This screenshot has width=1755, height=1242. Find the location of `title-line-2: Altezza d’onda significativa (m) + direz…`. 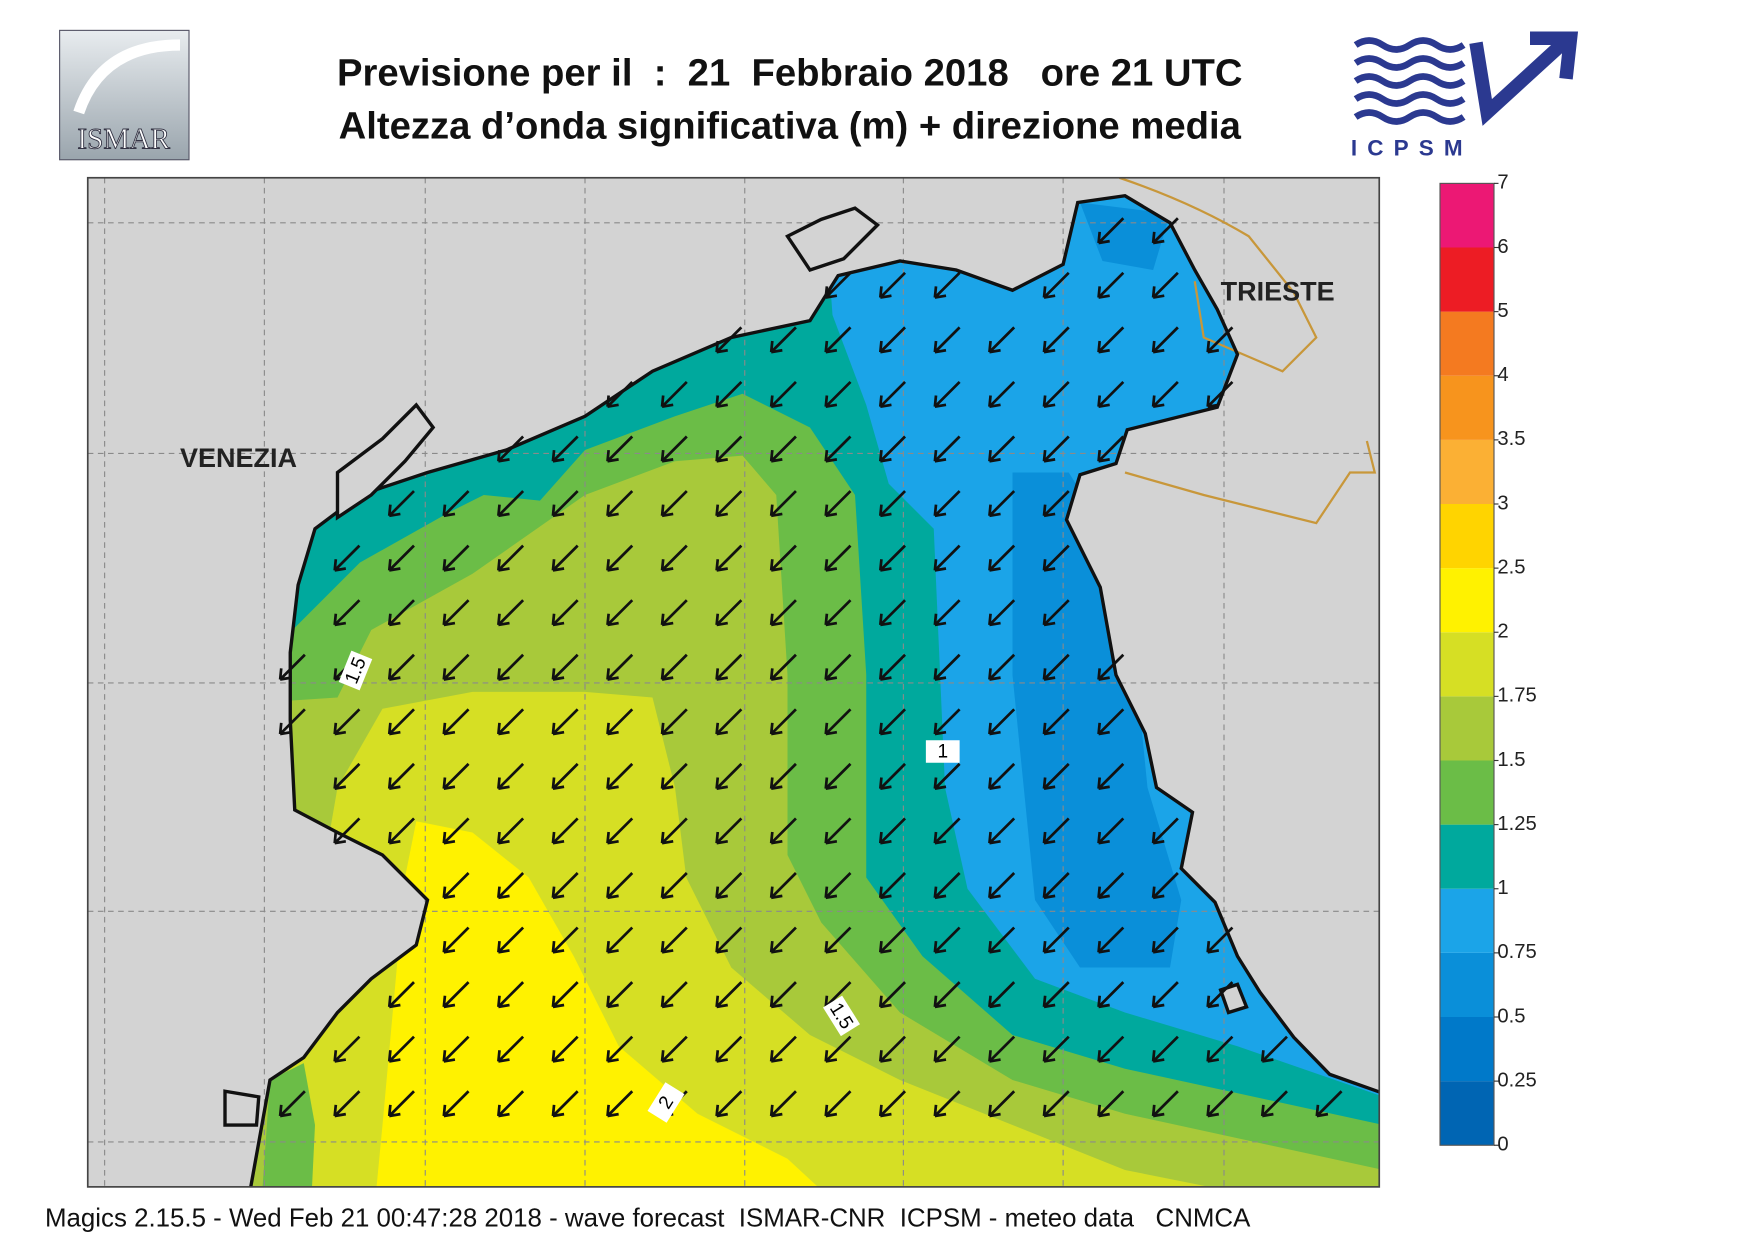

title-line-2: Altezza d’onda significativa (m) + direz… is located at coordinates (790, 125).